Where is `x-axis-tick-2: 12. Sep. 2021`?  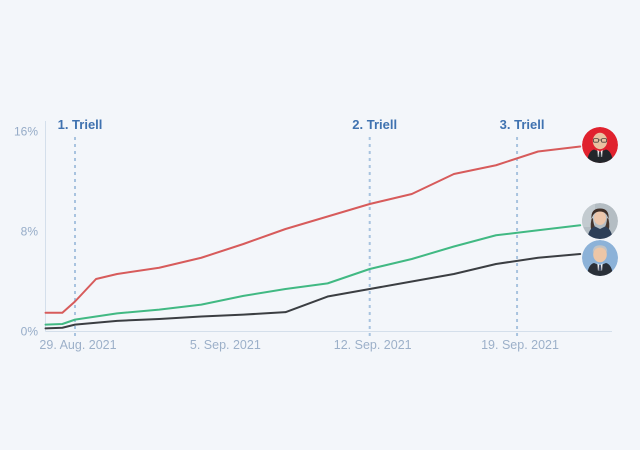 x-axis-tick-2: 12. Sep. 2021 is located at coordinates (373, 345).